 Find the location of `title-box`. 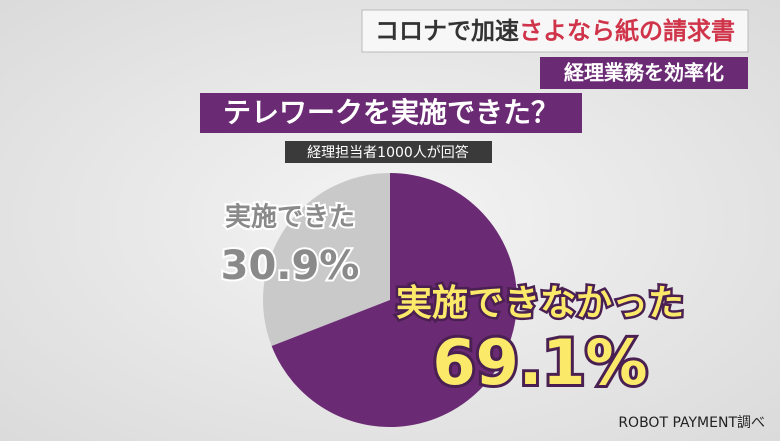

title-box is located at coordinates (391, 113).